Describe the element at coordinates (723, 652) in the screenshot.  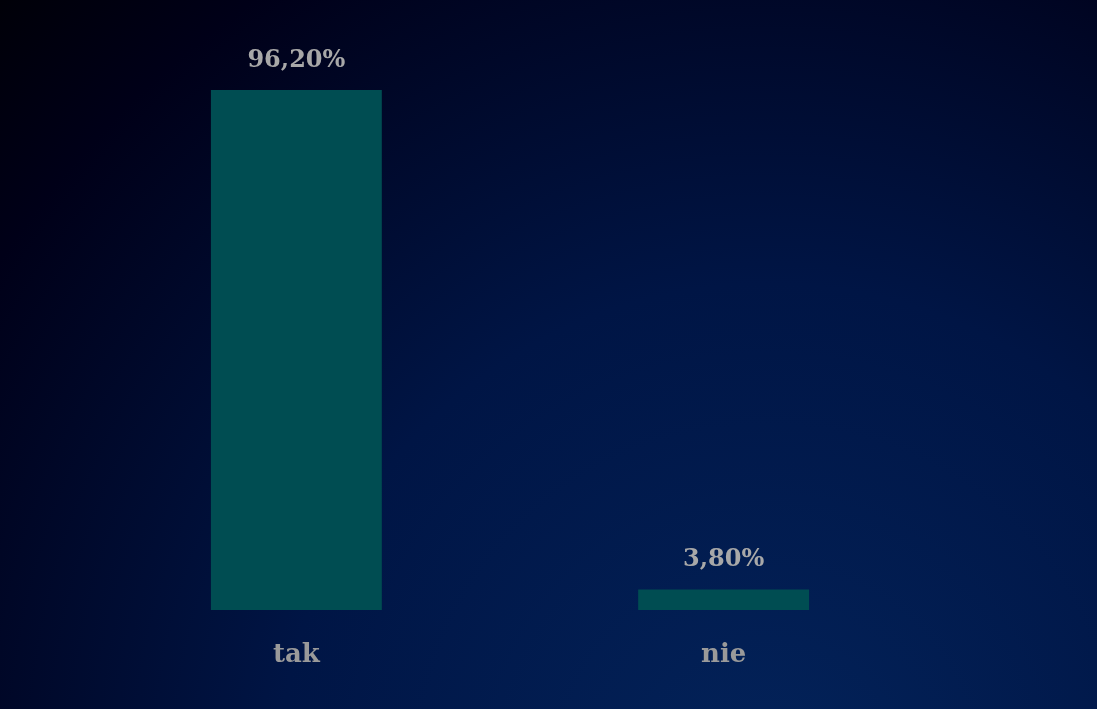
I see `x-tick-label: nie` at that location.